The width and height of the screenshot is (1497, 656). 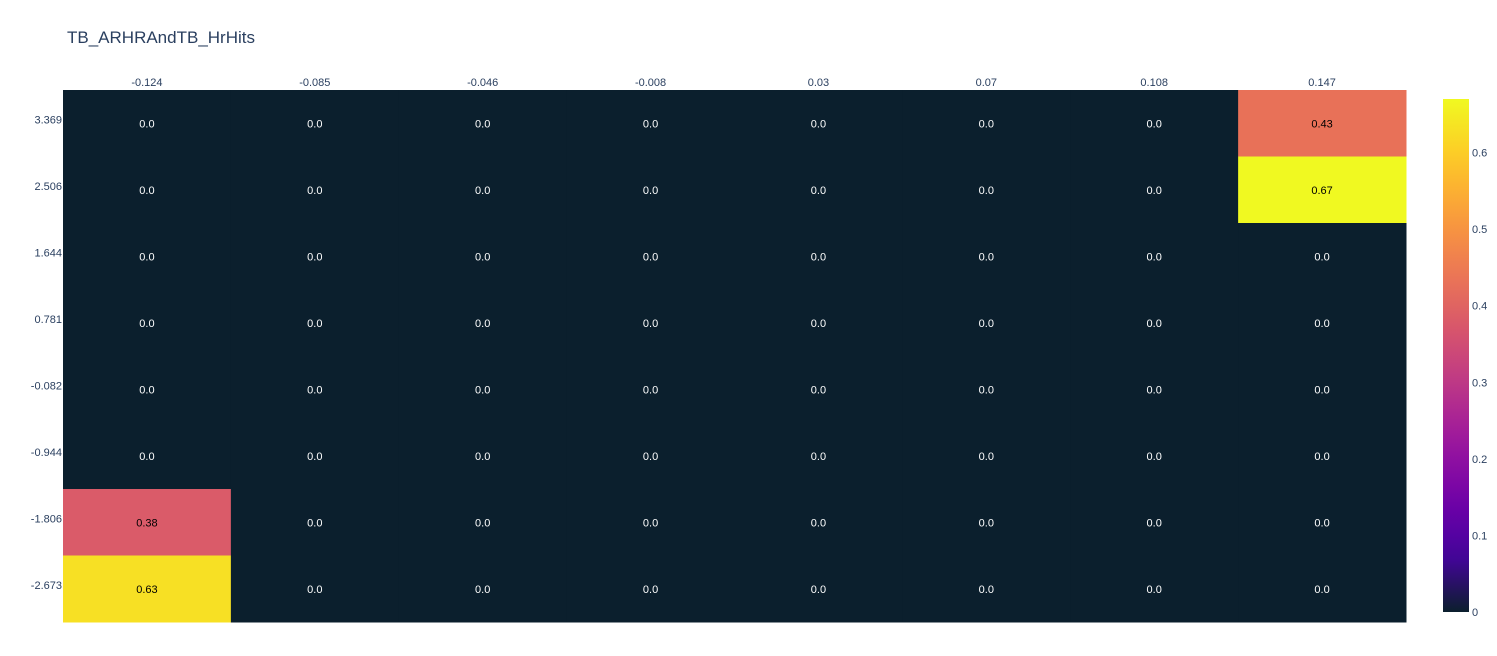 I want to click on colorbar-tick-label: 0.4, so click(x=1479, y=307).